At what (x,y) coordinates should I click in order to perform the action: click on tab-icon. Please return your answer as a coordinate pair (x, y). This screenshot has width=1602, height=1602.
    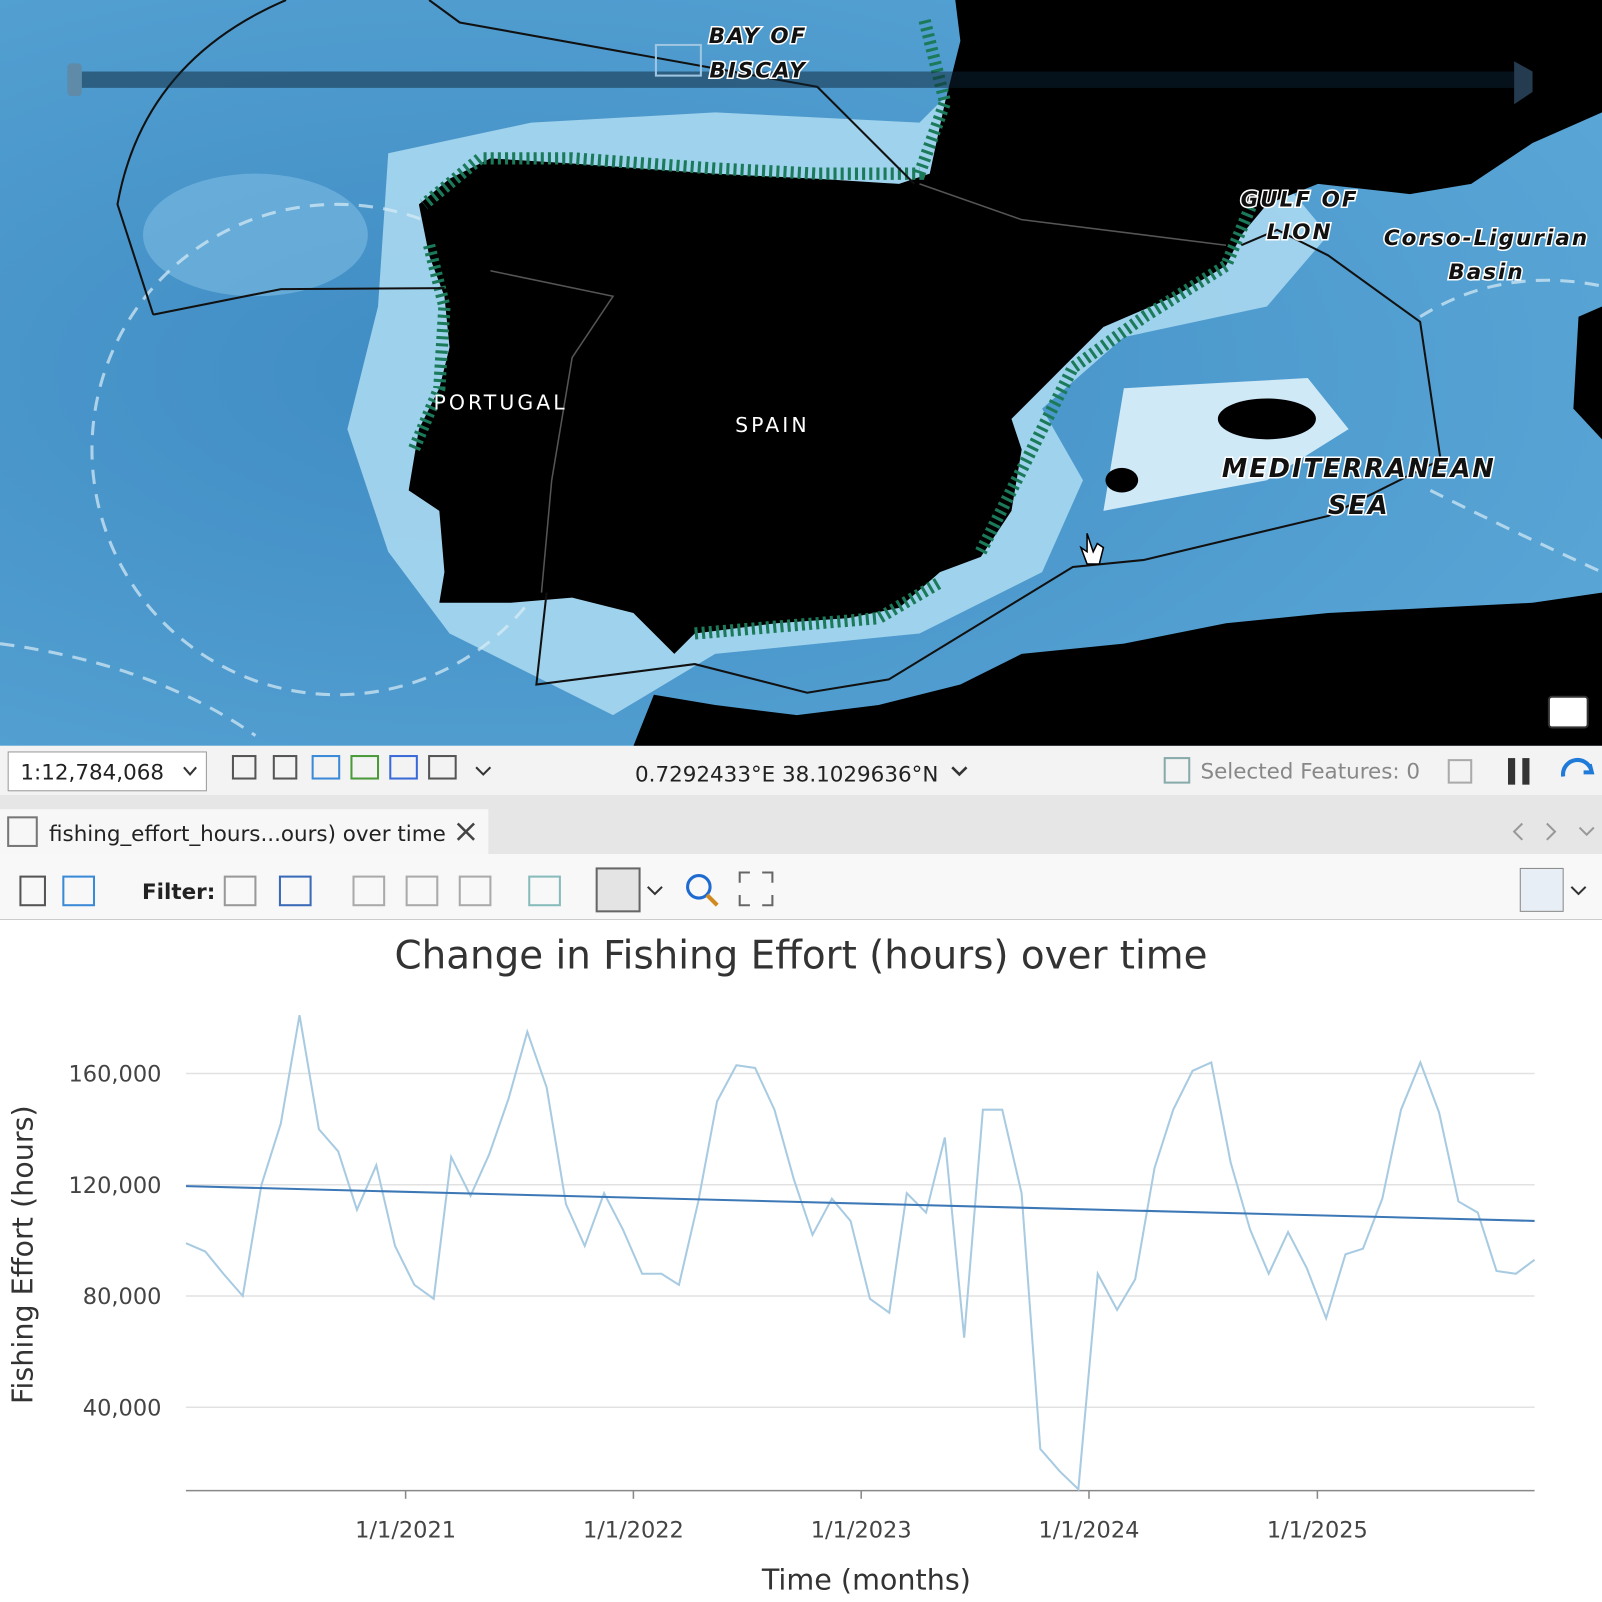
    Looking at the image, I should click on (22, 831).